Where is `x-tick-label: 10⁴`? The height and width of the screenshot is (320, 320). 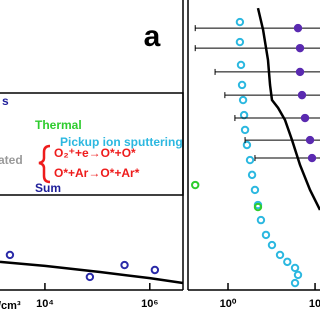
x-tick-label: 10⁴ is located at coordinates (45, 304).